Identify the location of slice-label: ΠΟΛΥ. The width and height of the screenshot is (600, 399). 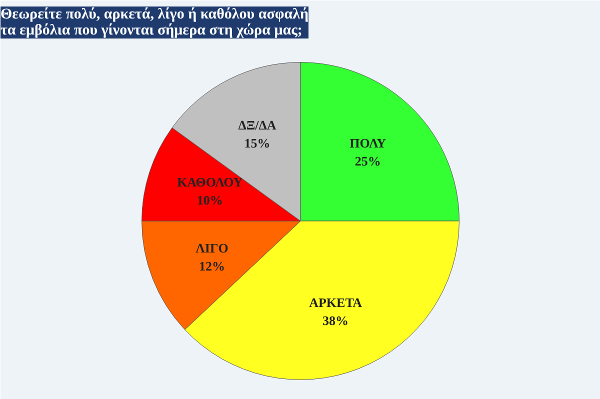
(368, 143).